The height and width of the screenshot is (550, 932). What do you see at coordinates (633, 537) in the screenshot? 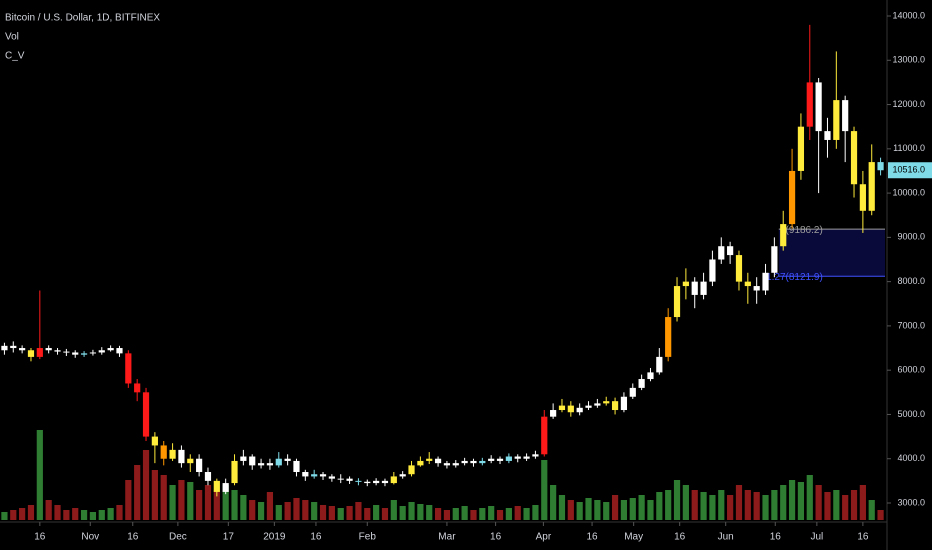
I see `x-tick-label: May` at bounding box center [633, 537].